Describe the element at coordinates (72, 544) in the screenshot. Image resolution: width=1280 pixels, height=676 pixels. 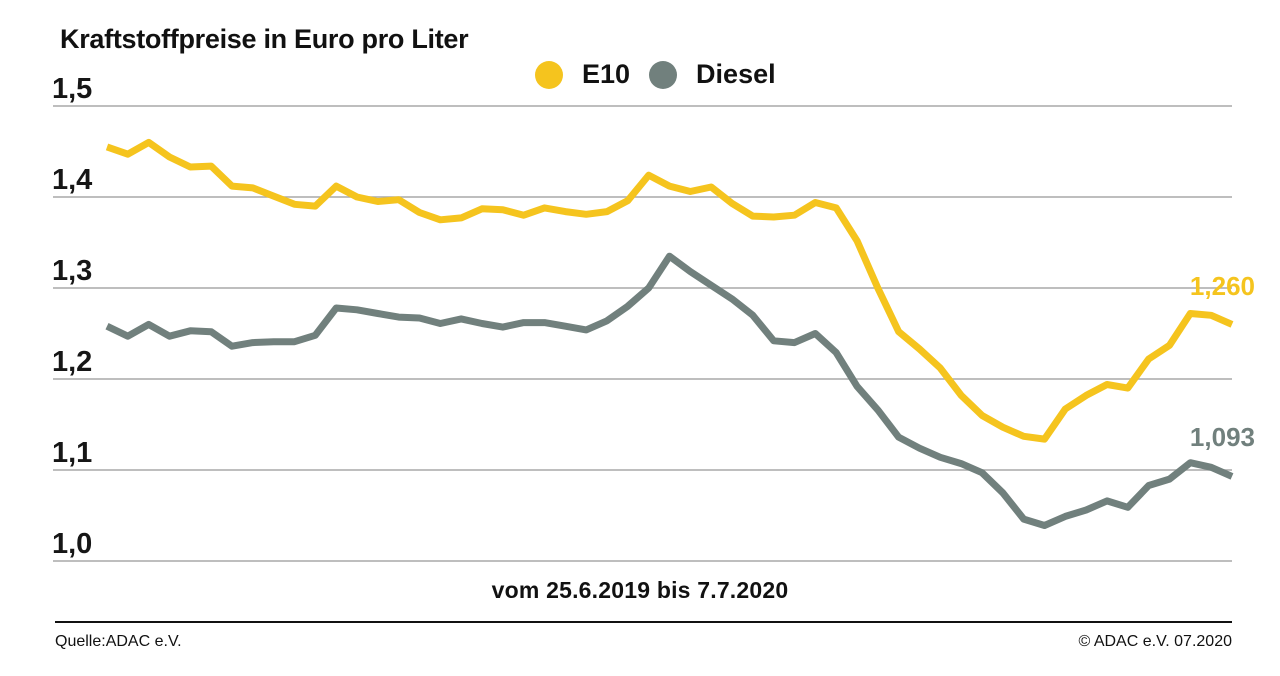
I see `y-tick-label: 1,0` at that location.